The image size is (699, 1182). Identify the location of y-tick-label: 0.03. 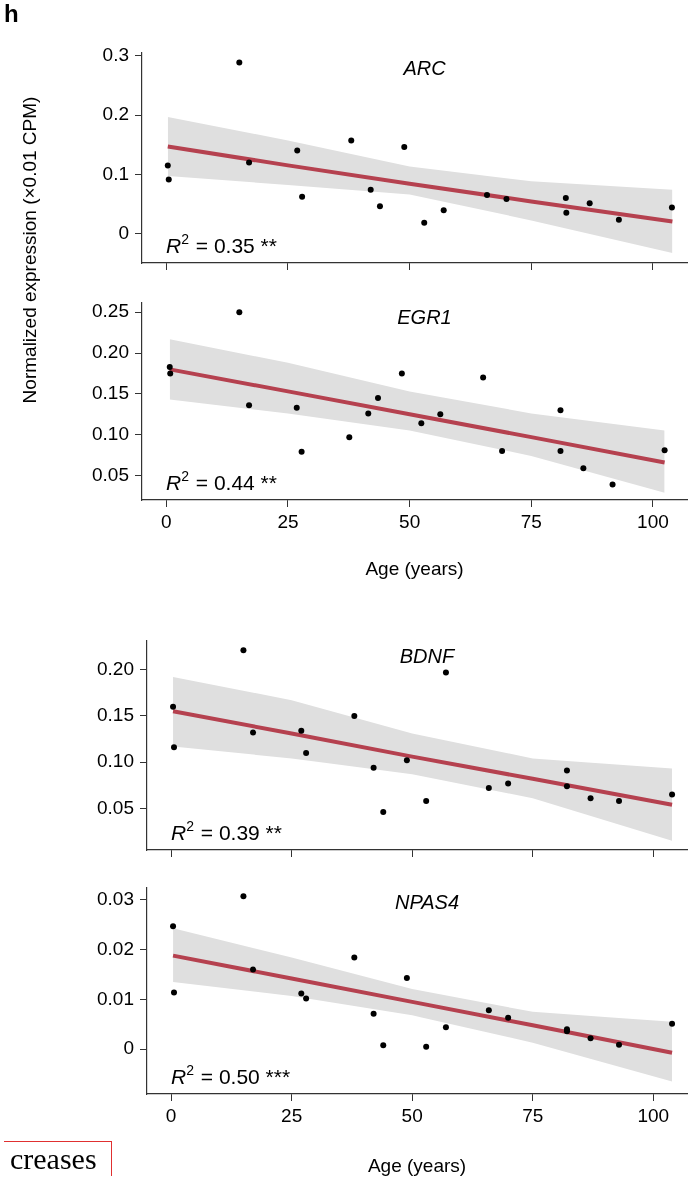
(115, 899).